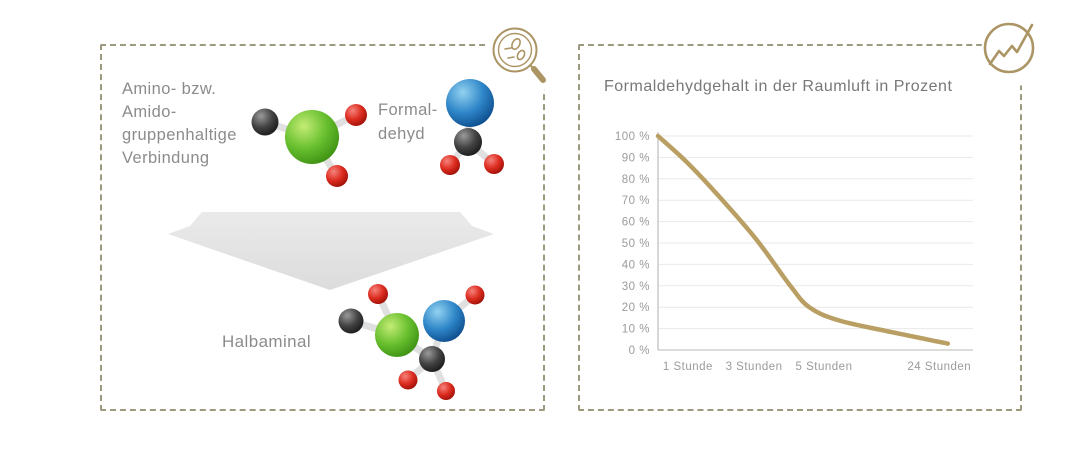  Describe the element at coordinates (939, 367) in the screenshot. I see `x-tick-label: 24 Stunden` at that location.